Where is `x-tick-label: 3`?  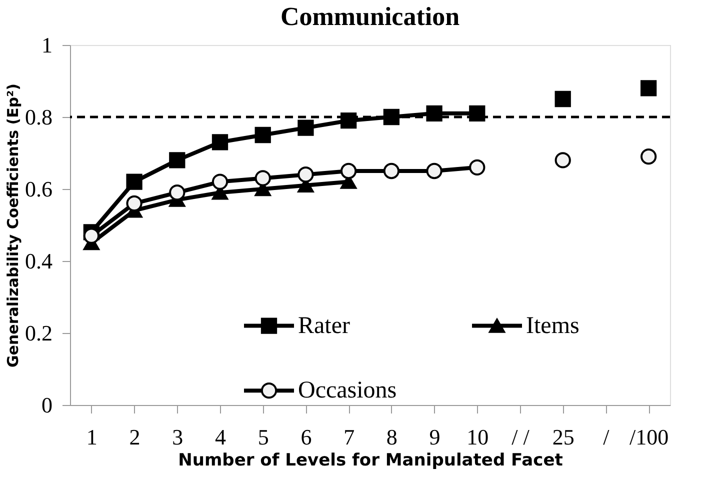 x-tick-label: 3 is located at coordinates (178, 437).